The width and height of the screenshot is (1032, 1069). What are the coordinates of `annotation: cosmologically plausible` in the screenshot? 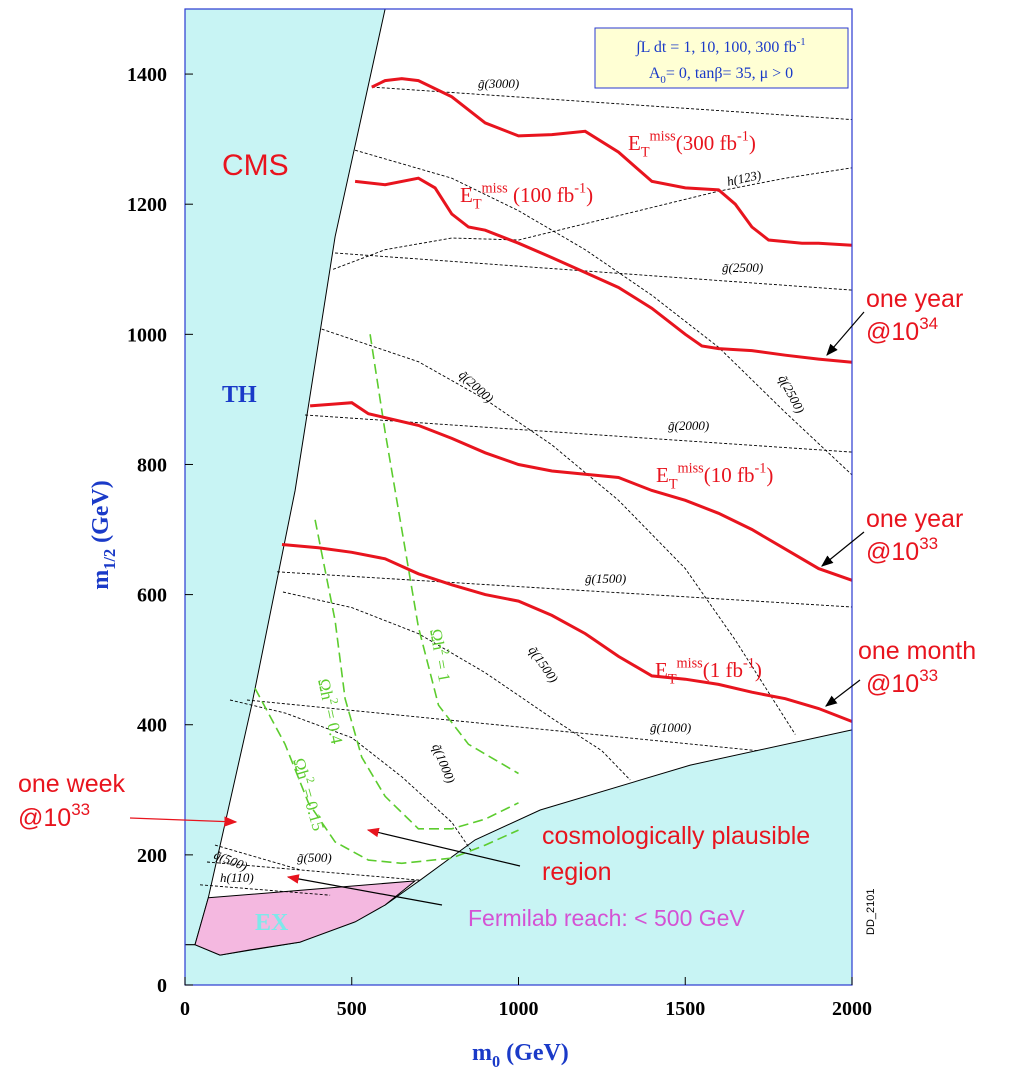 It's located at (676, 836).